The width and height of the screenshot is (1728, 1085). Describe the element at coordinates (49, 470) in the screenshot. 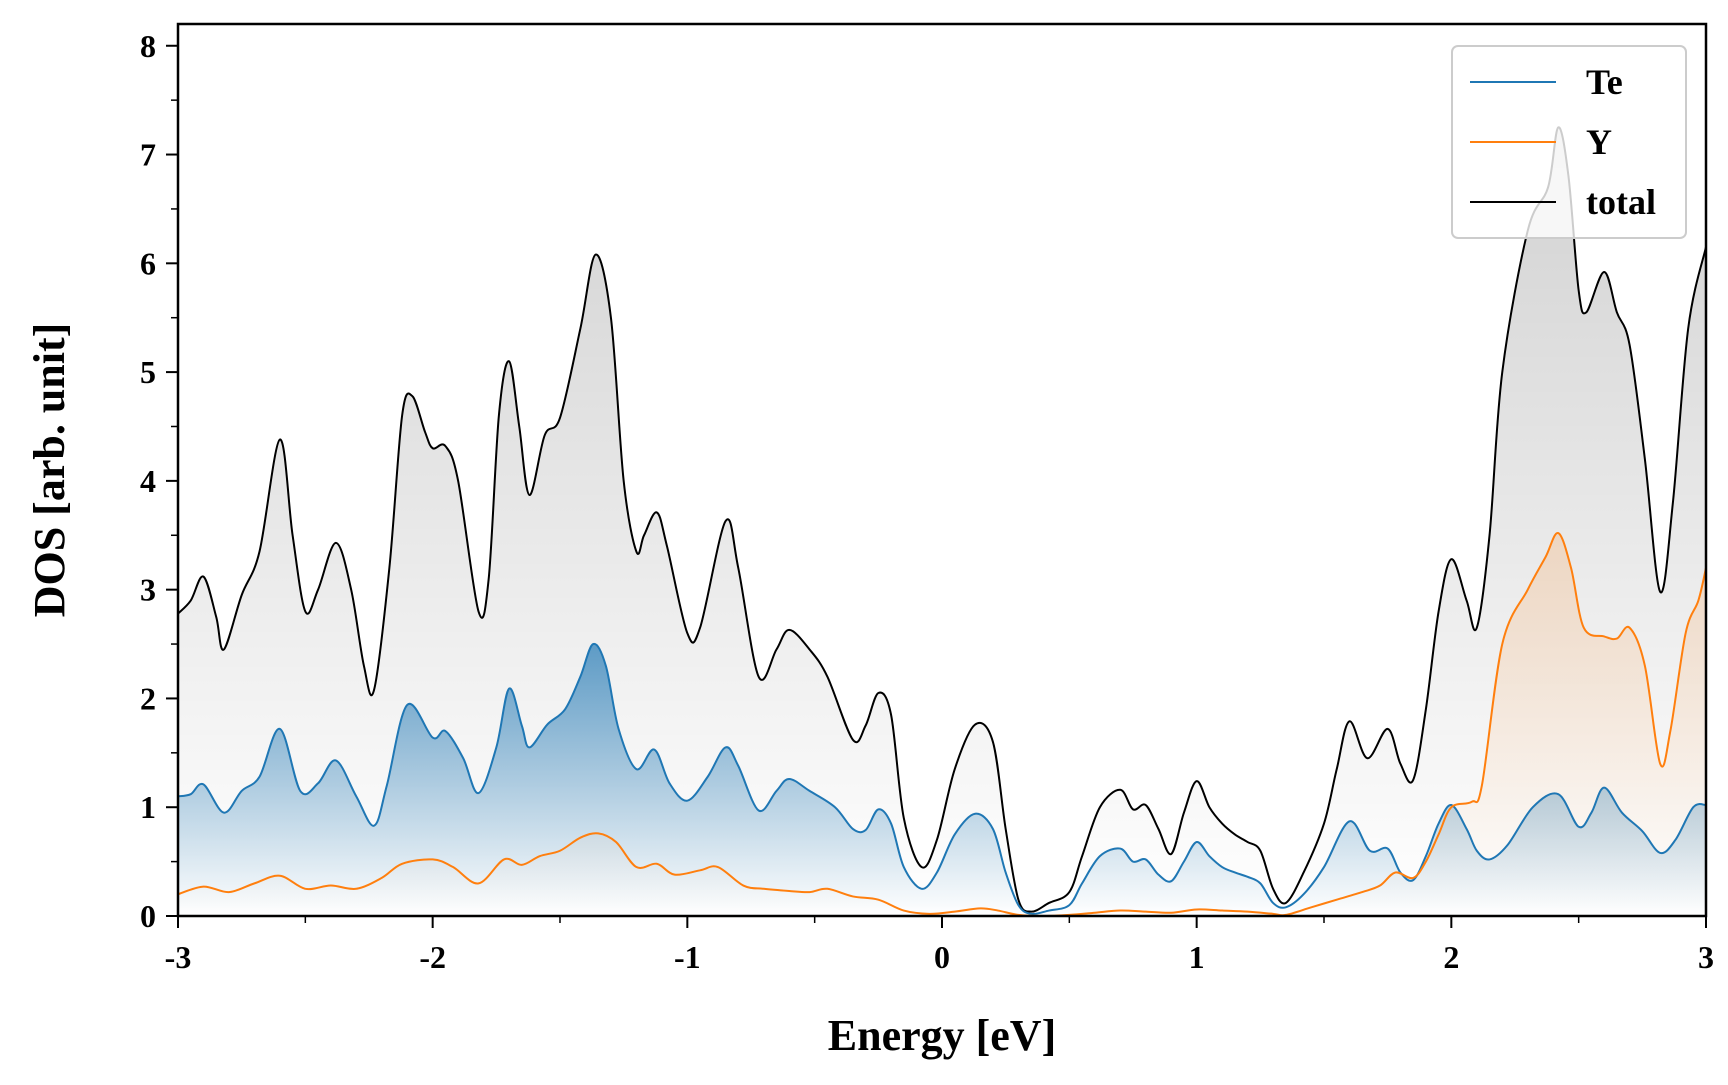

I see `y-axis-label: DOS [arb. unit]` at that location.